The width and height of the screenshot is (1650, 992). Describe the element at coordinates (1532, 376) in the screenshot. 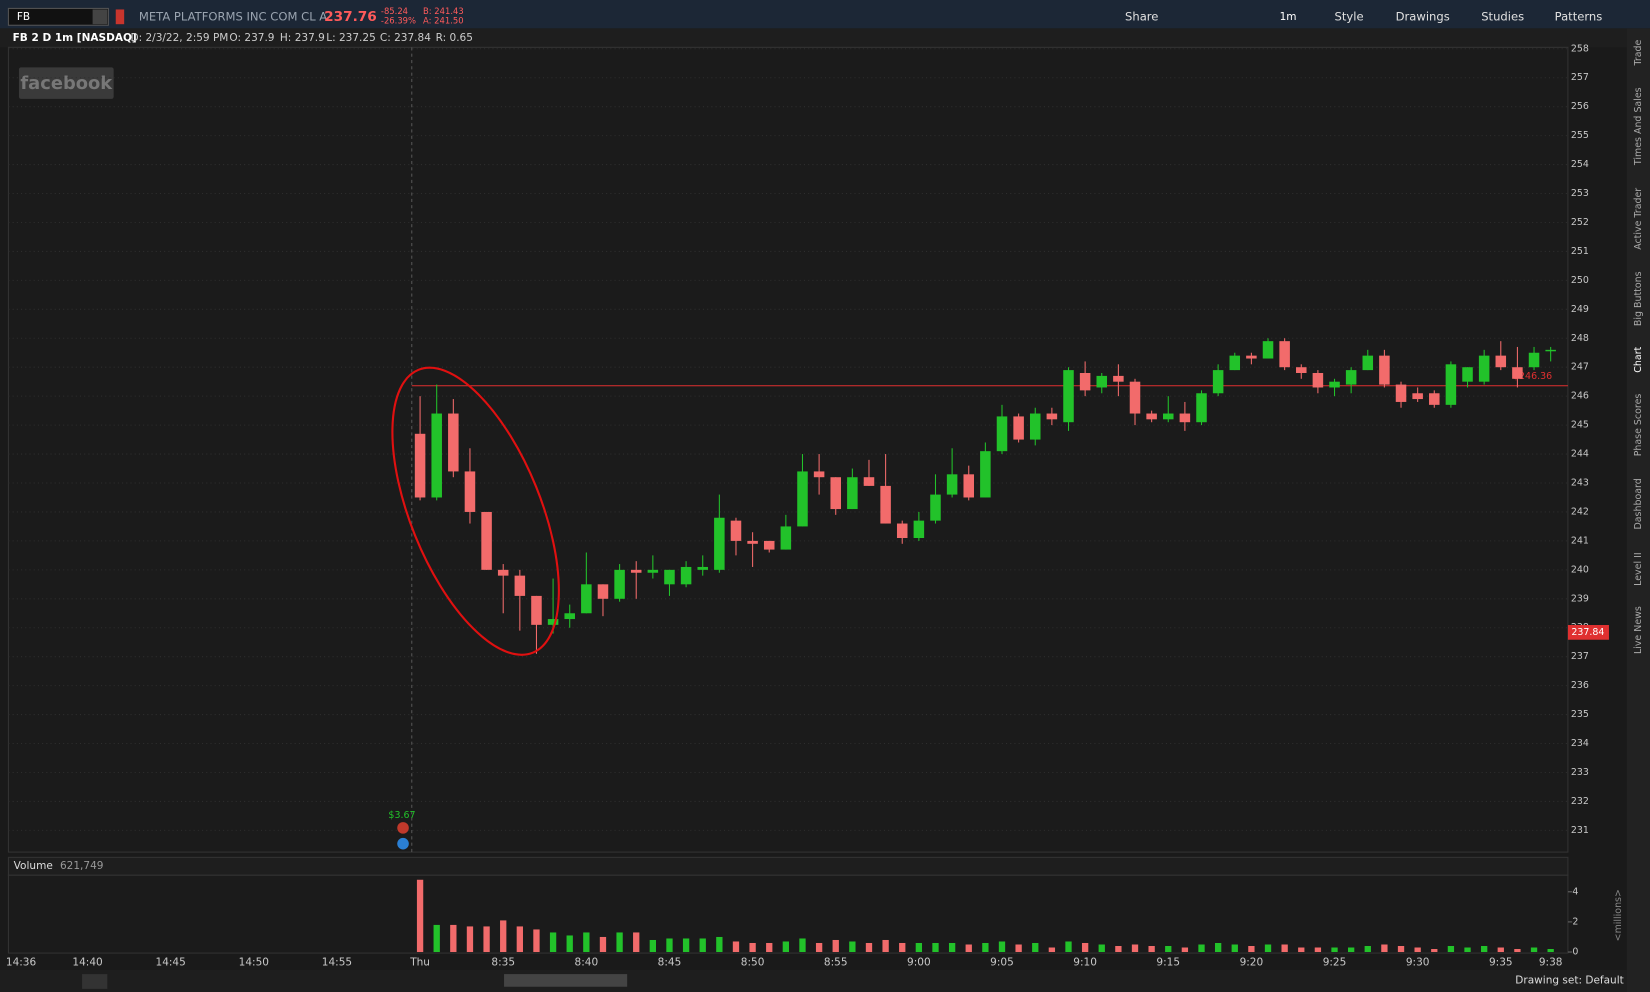

I see `price-line-label: $246.36` at that location.